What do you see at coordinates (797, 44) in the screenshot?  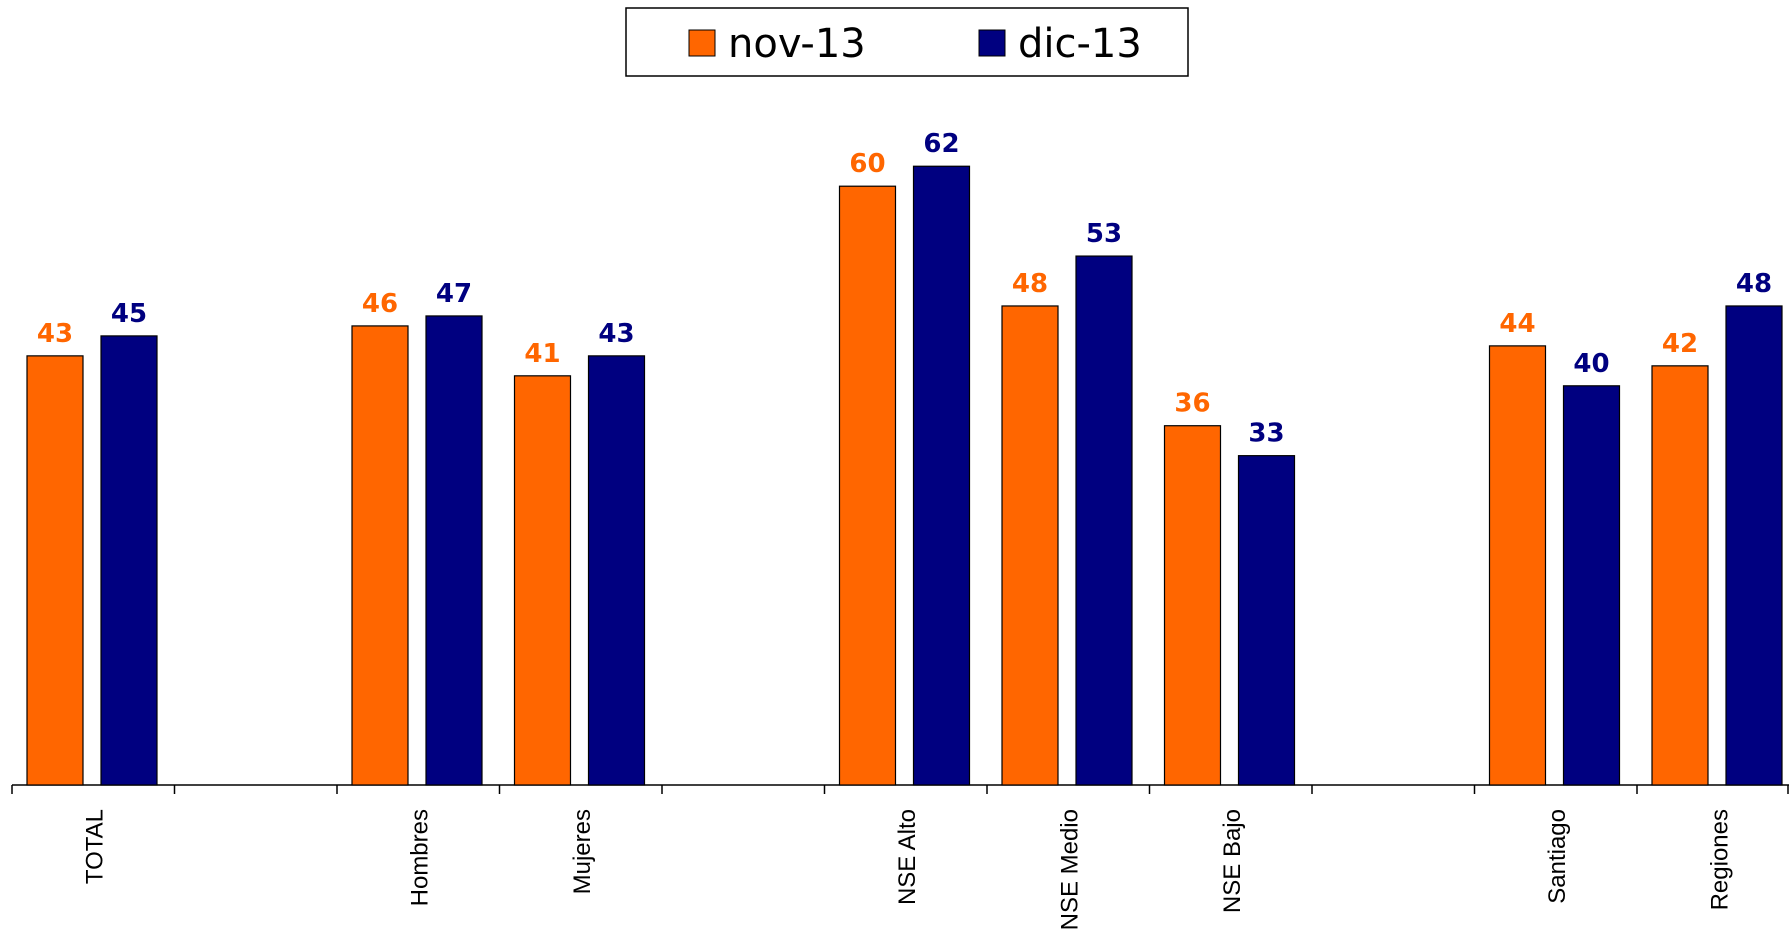 I see `legend-label-nov-13: nov-13` at bounding box center [797, 44].